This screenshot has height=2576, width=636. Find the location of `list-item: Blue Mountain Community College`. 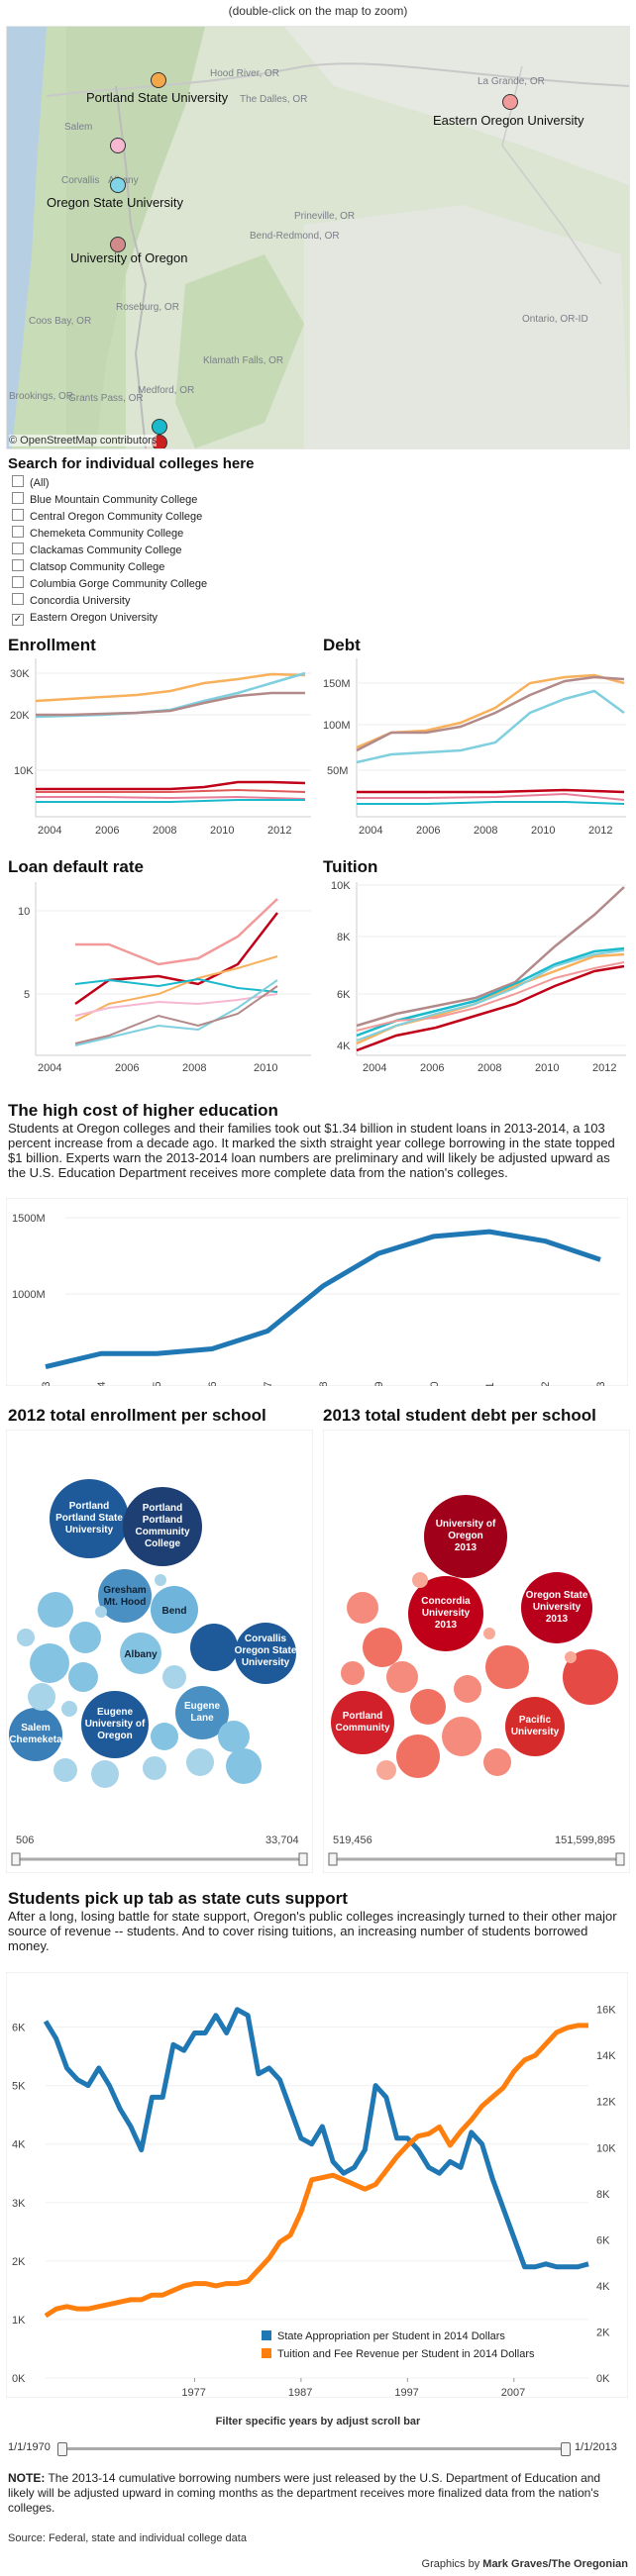

list-item: Blue Mountain Community College is located at coordinates (105, 500).